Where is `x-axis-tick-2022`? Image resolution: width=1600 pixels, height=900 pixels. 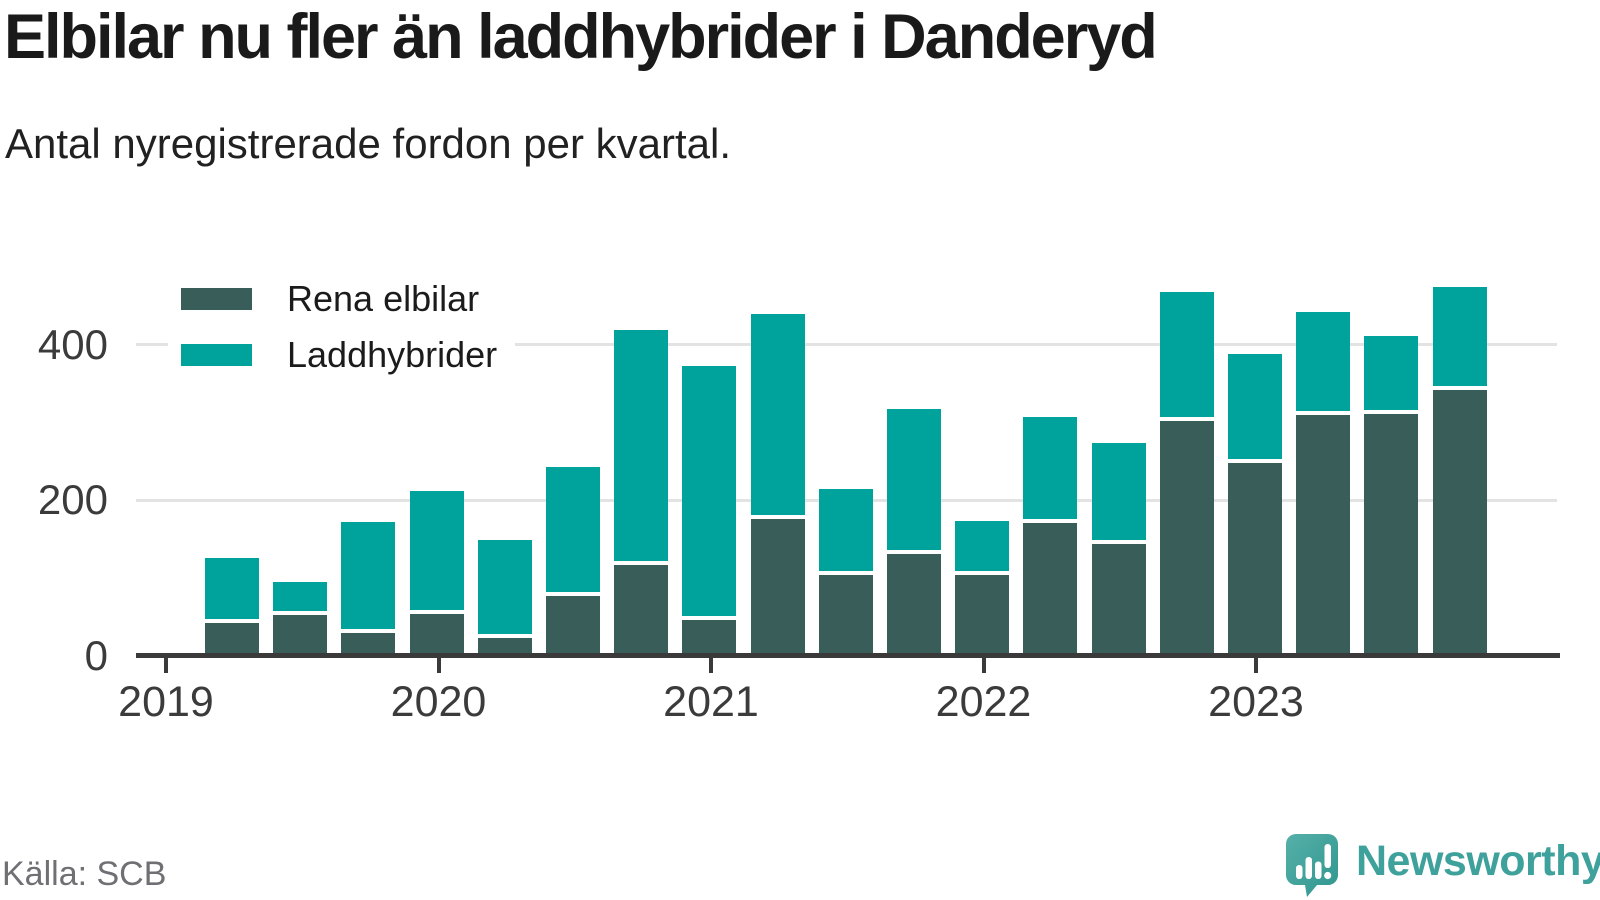 x-axis-tick-2022 is located at coordinates (983, 665).